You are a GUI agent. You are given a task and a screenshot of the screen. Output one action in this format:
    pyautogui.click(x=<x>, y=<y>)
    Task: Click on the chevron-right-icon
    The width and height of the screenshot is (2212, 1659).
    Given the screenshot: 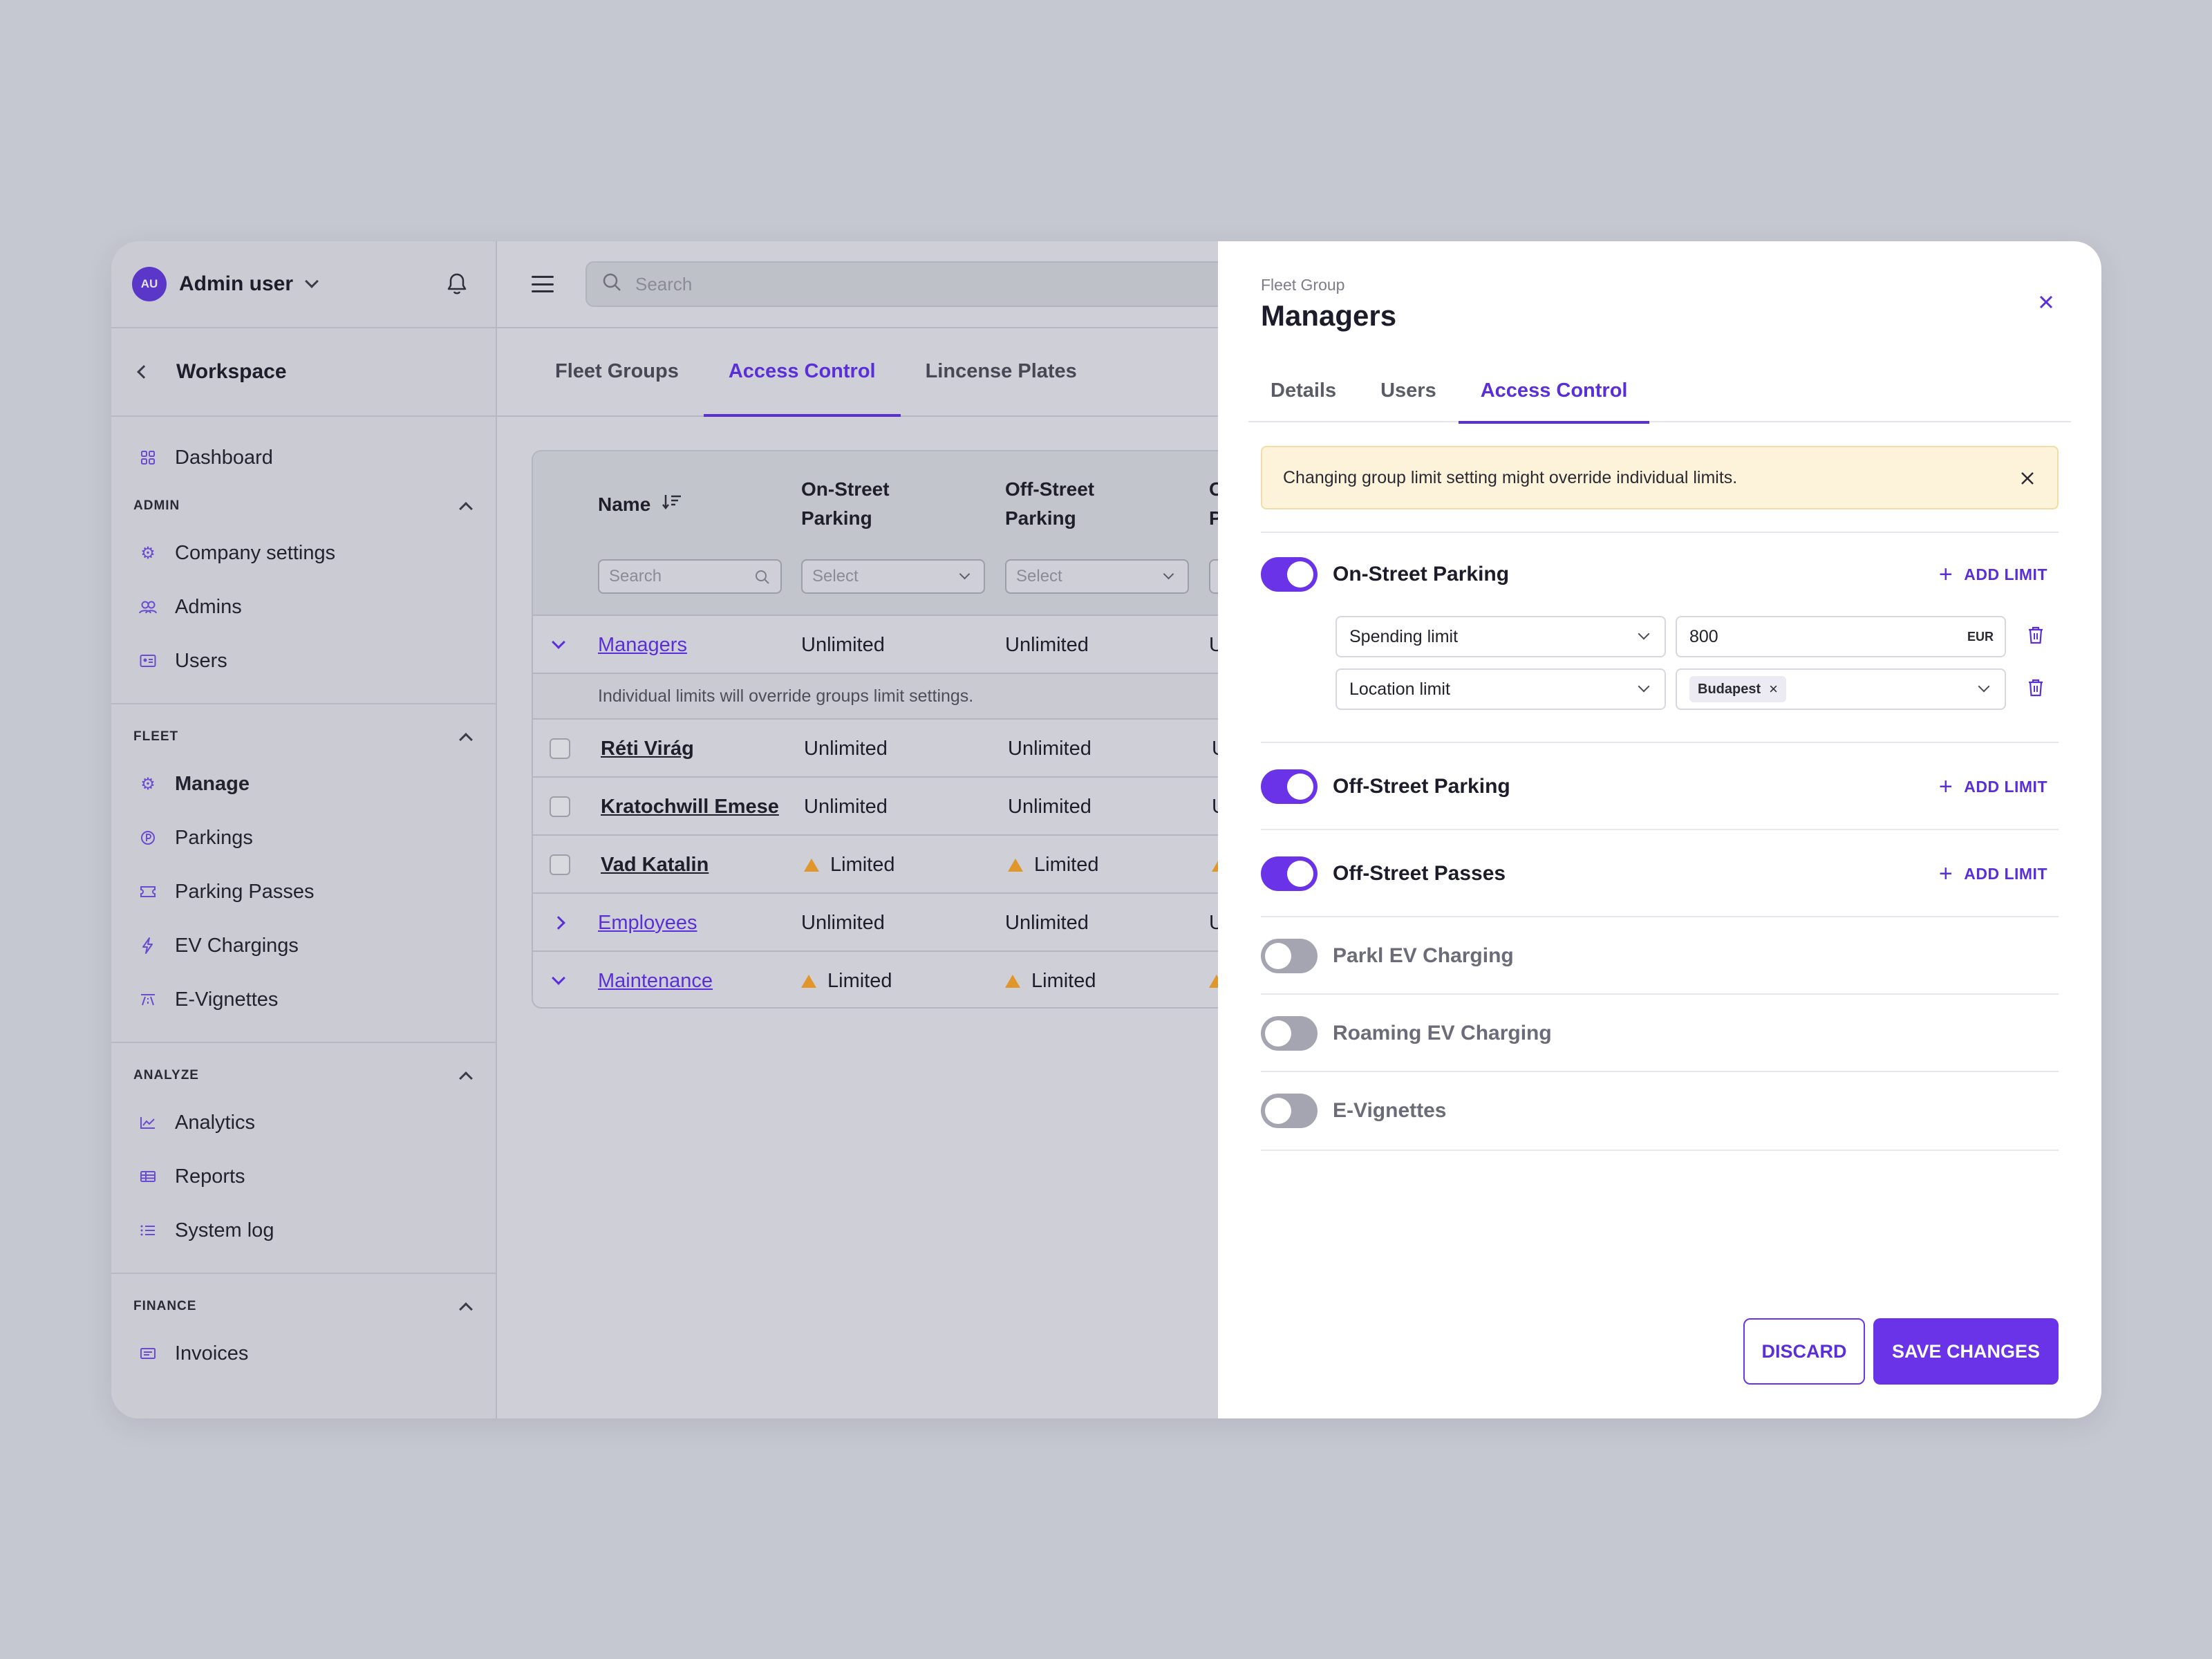 What is the action you would take?
    pyautogui.click(x=558, y=923)
    